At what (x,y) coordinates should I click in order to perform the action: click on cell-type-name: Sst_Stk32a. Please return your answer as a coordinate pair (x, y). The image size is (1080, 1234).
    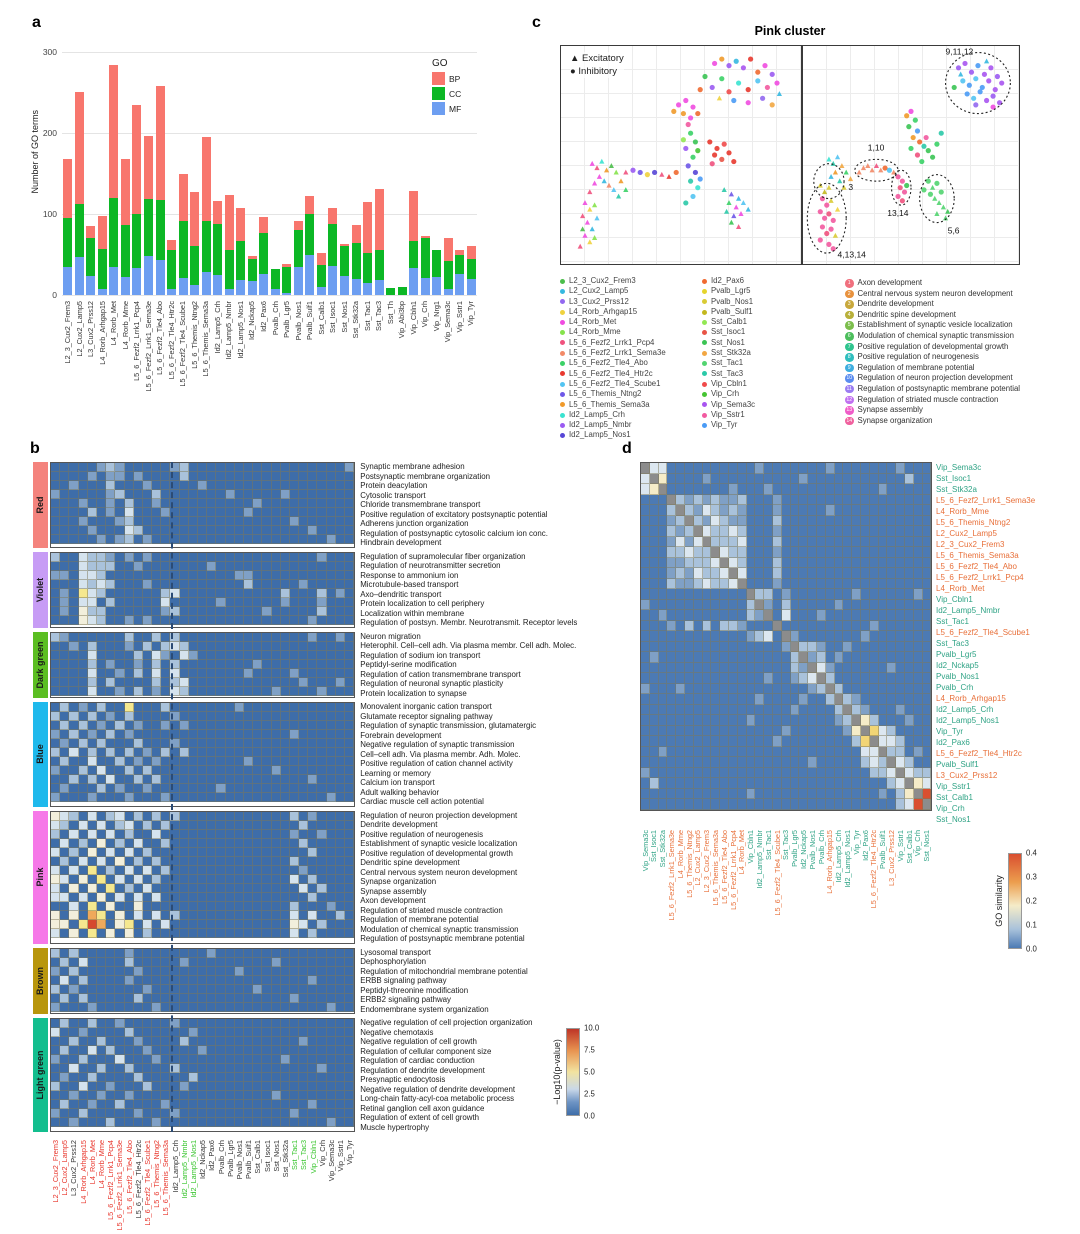
    Looking at the image, I should click on (731, 353).